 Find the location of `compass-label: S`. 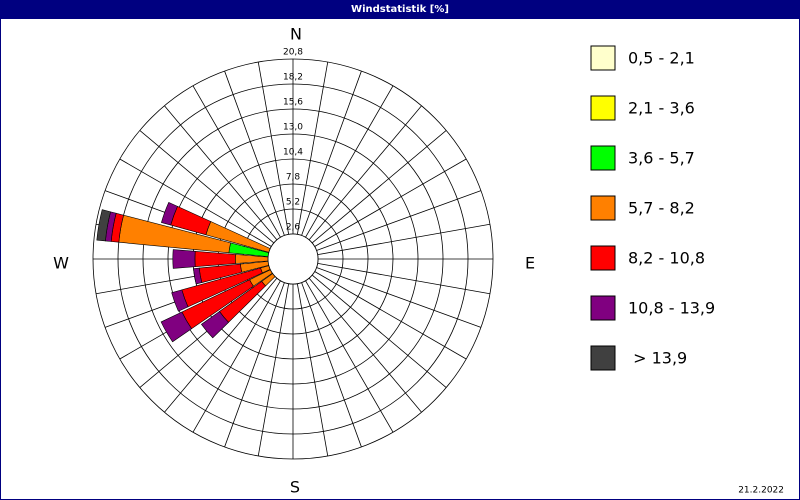

compass-label: S is located at coordinates (295, 487).